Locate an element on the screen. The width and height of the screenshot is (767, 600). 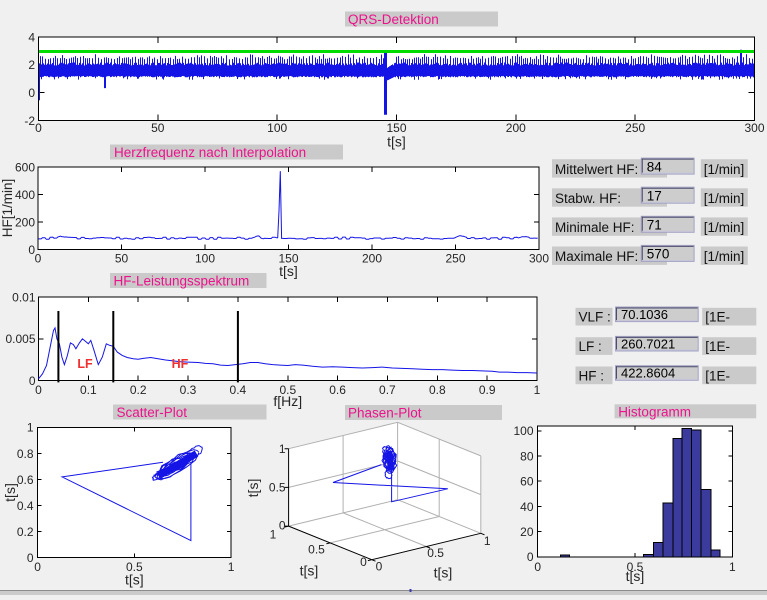
svg-text: 0.1 is located at coordinates (88, 390).